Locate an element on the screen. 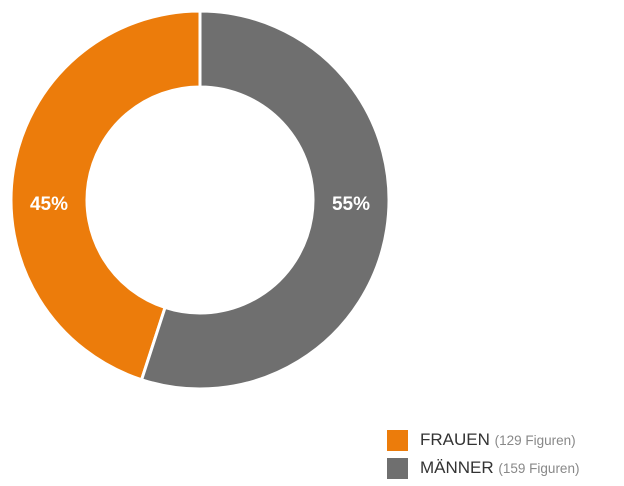 This screenshot has height=486, width=624. legend-entry: FRAUEN (129 Figuren) is located at coordinates (498, 439).